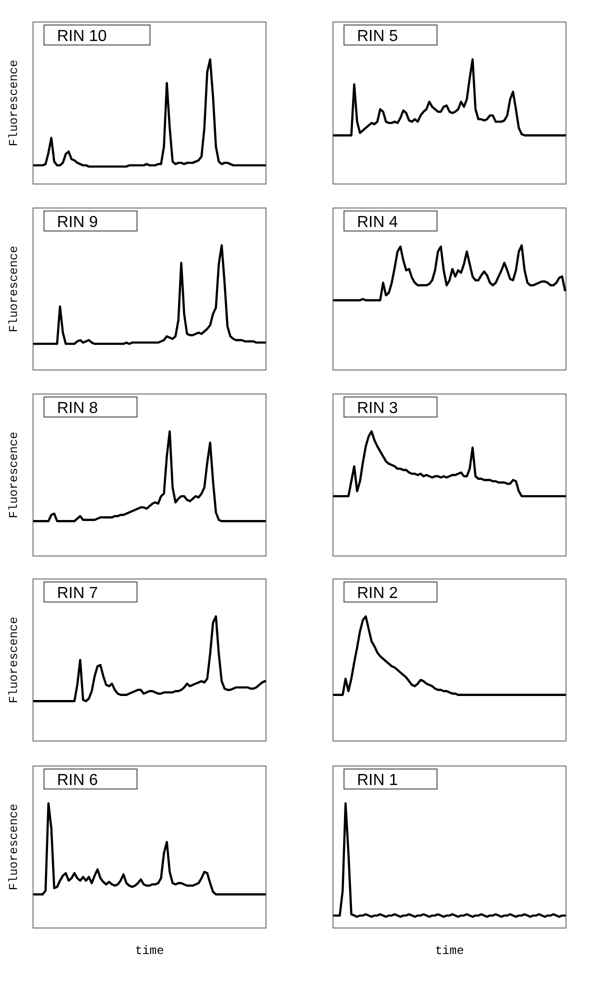 This screenshot has width=603, height=986. What do you see at coordinates (377, 36) in the screenshot?
I see `chart-title: RIN 5` at bounding box center [377, 36].